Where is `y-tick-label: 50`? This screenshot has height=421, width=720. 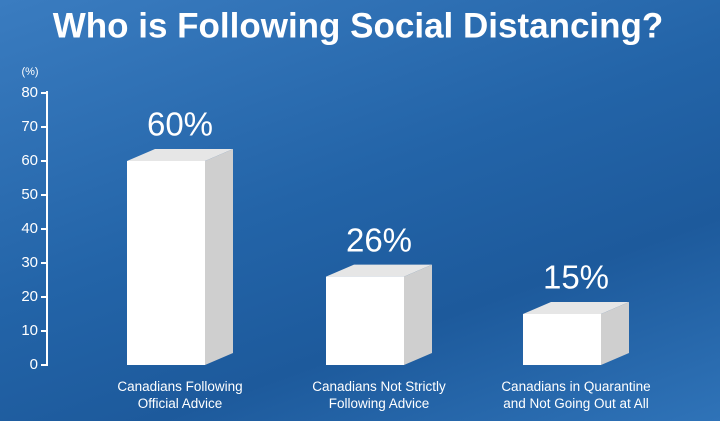
y-tick-label: 50 is located at coordinates (29, 194).